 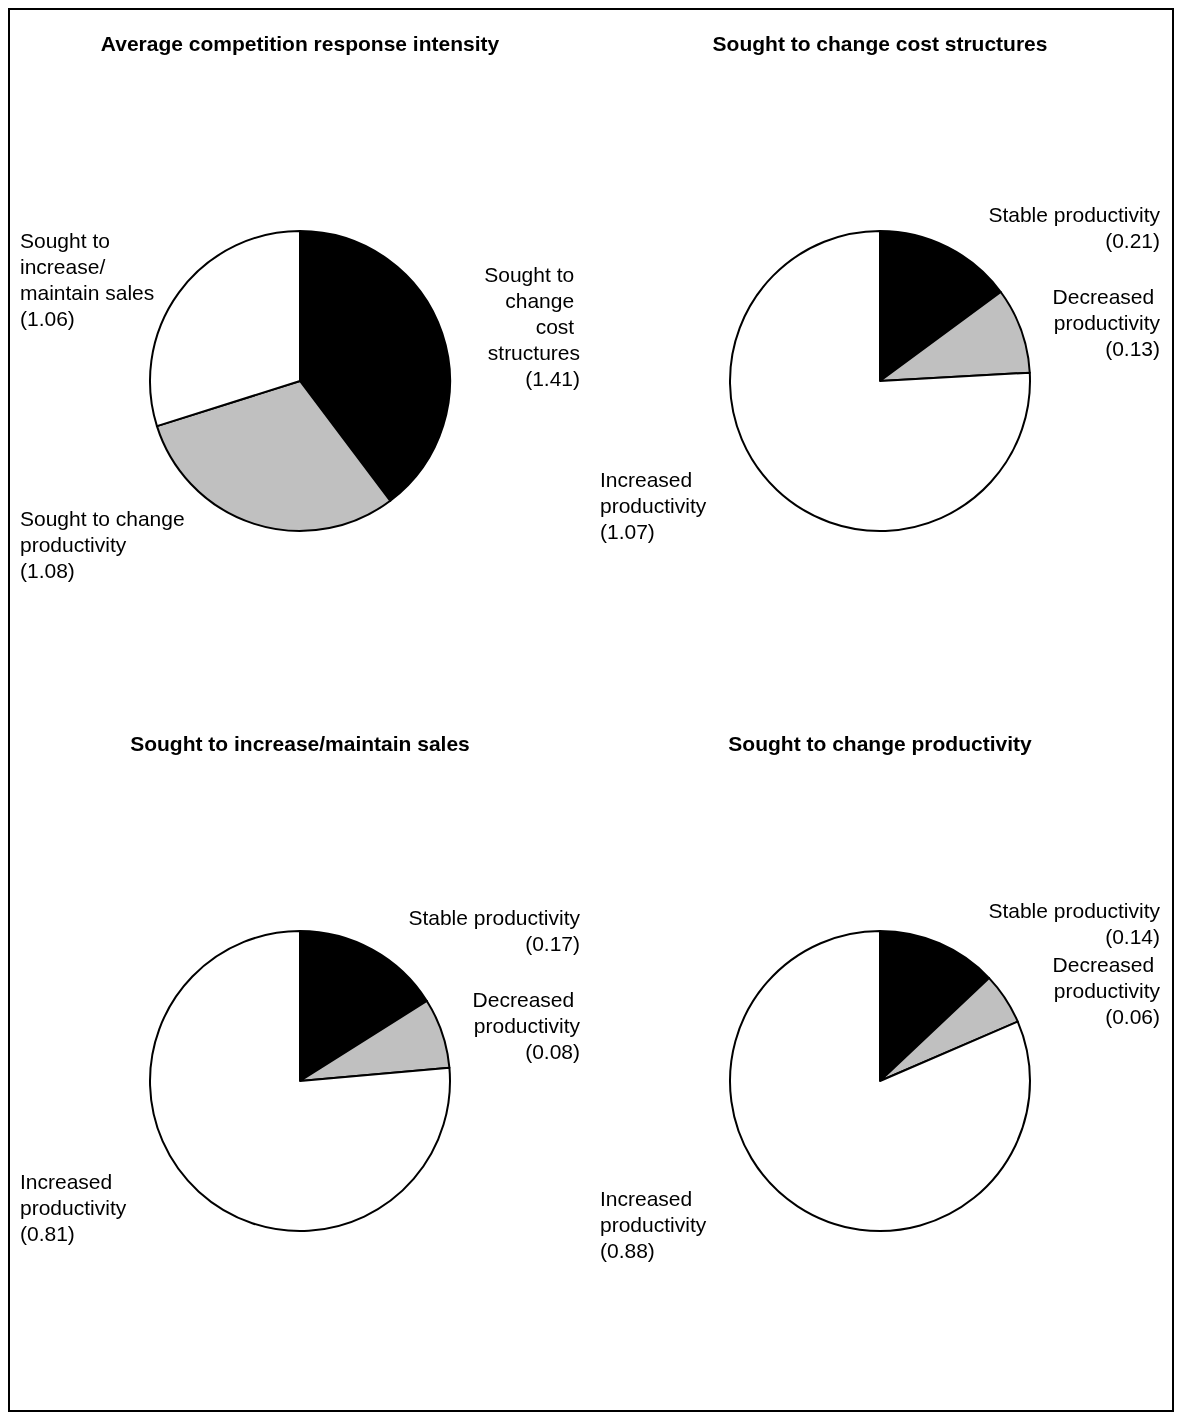 I want to click on data-label: (1.41), so click(x=552, y=378).